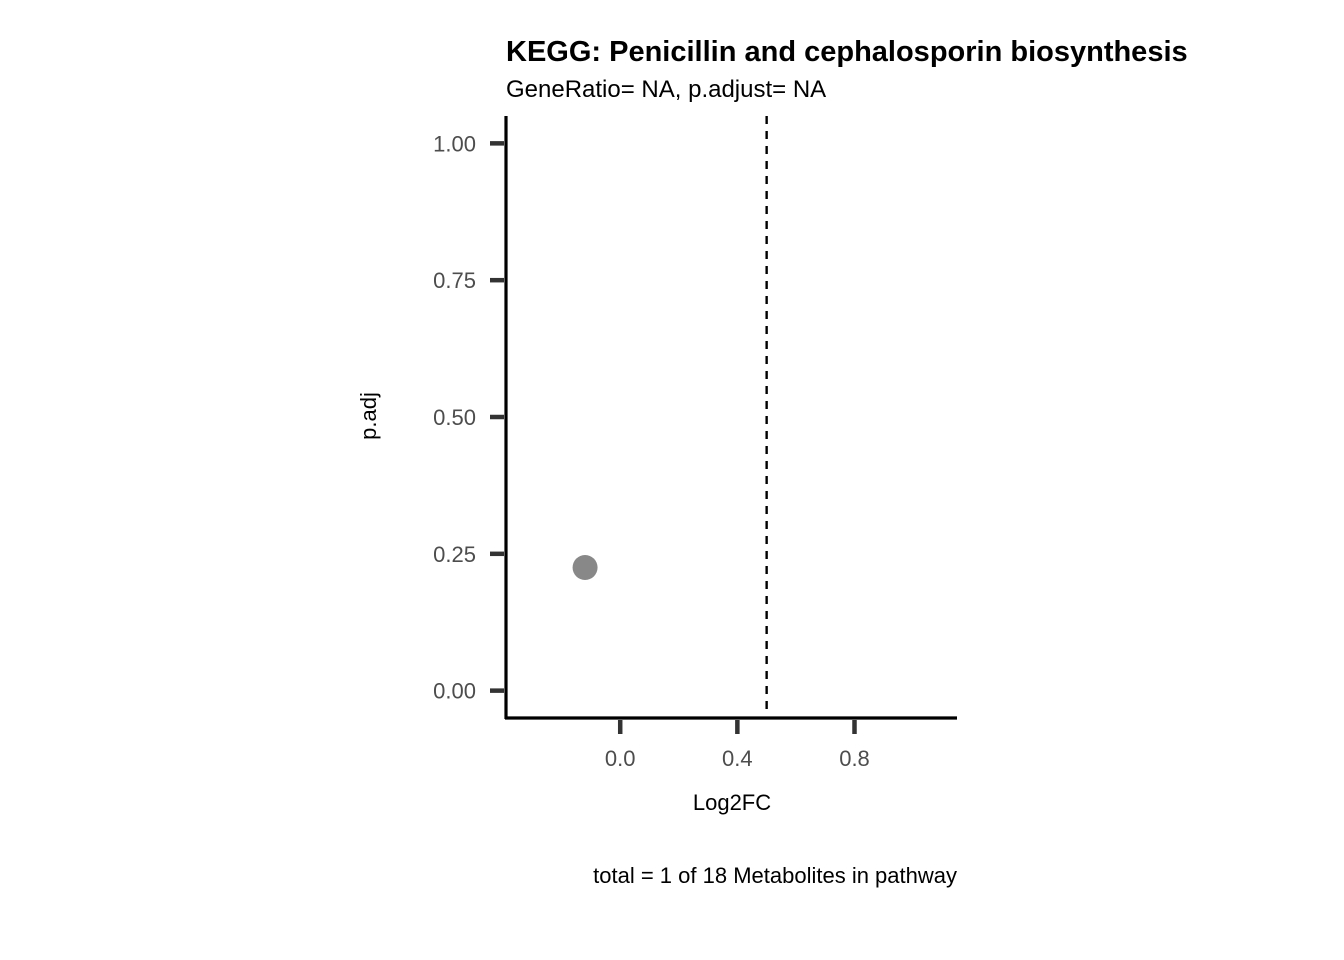  Describe the element at coordinates (368, 416) in the screenshot. I see `y-axis-title: p.adj` at that location.